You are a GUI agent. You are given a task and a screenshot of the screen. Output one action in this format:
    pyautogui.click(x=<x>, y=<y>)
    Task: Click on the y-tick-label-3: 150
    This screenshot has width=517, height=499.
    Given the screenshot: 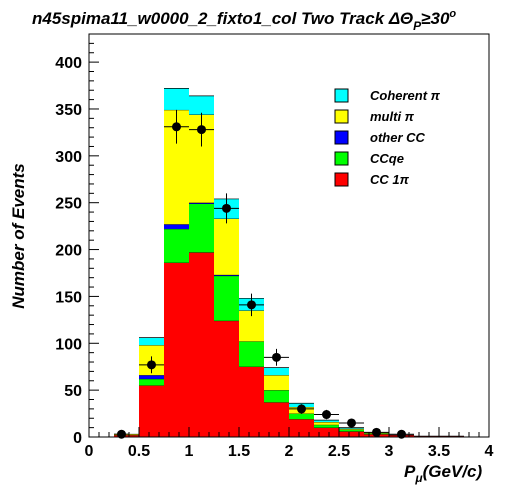 What is the action you would take?
    pyautogui.click(x=68, y=297)
    